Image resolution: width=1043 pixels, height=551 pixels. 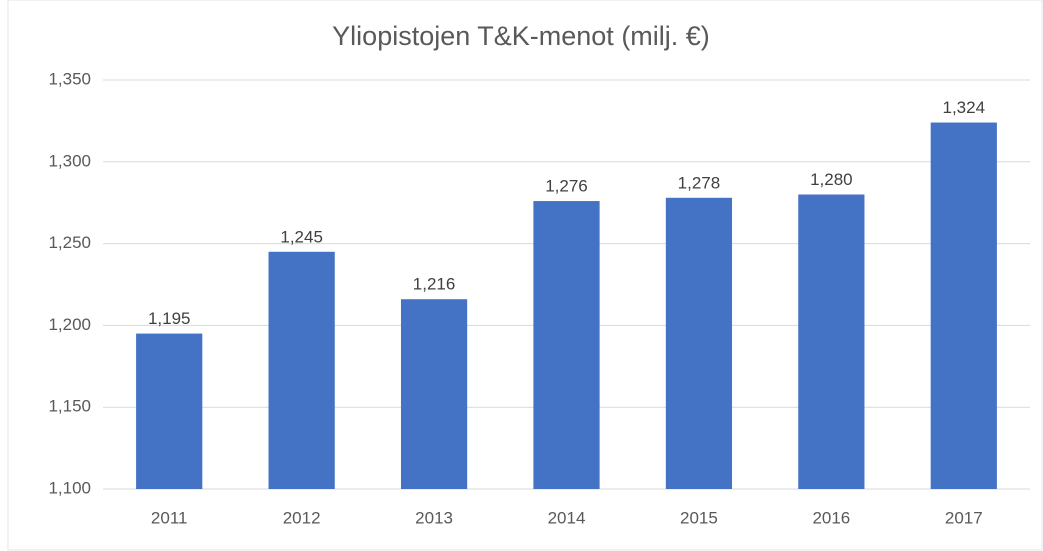 What do you see at coordinates (69, 324) in the screenshot?
I see `y-tick-label: 1,200` at bounding box center [69, 324].